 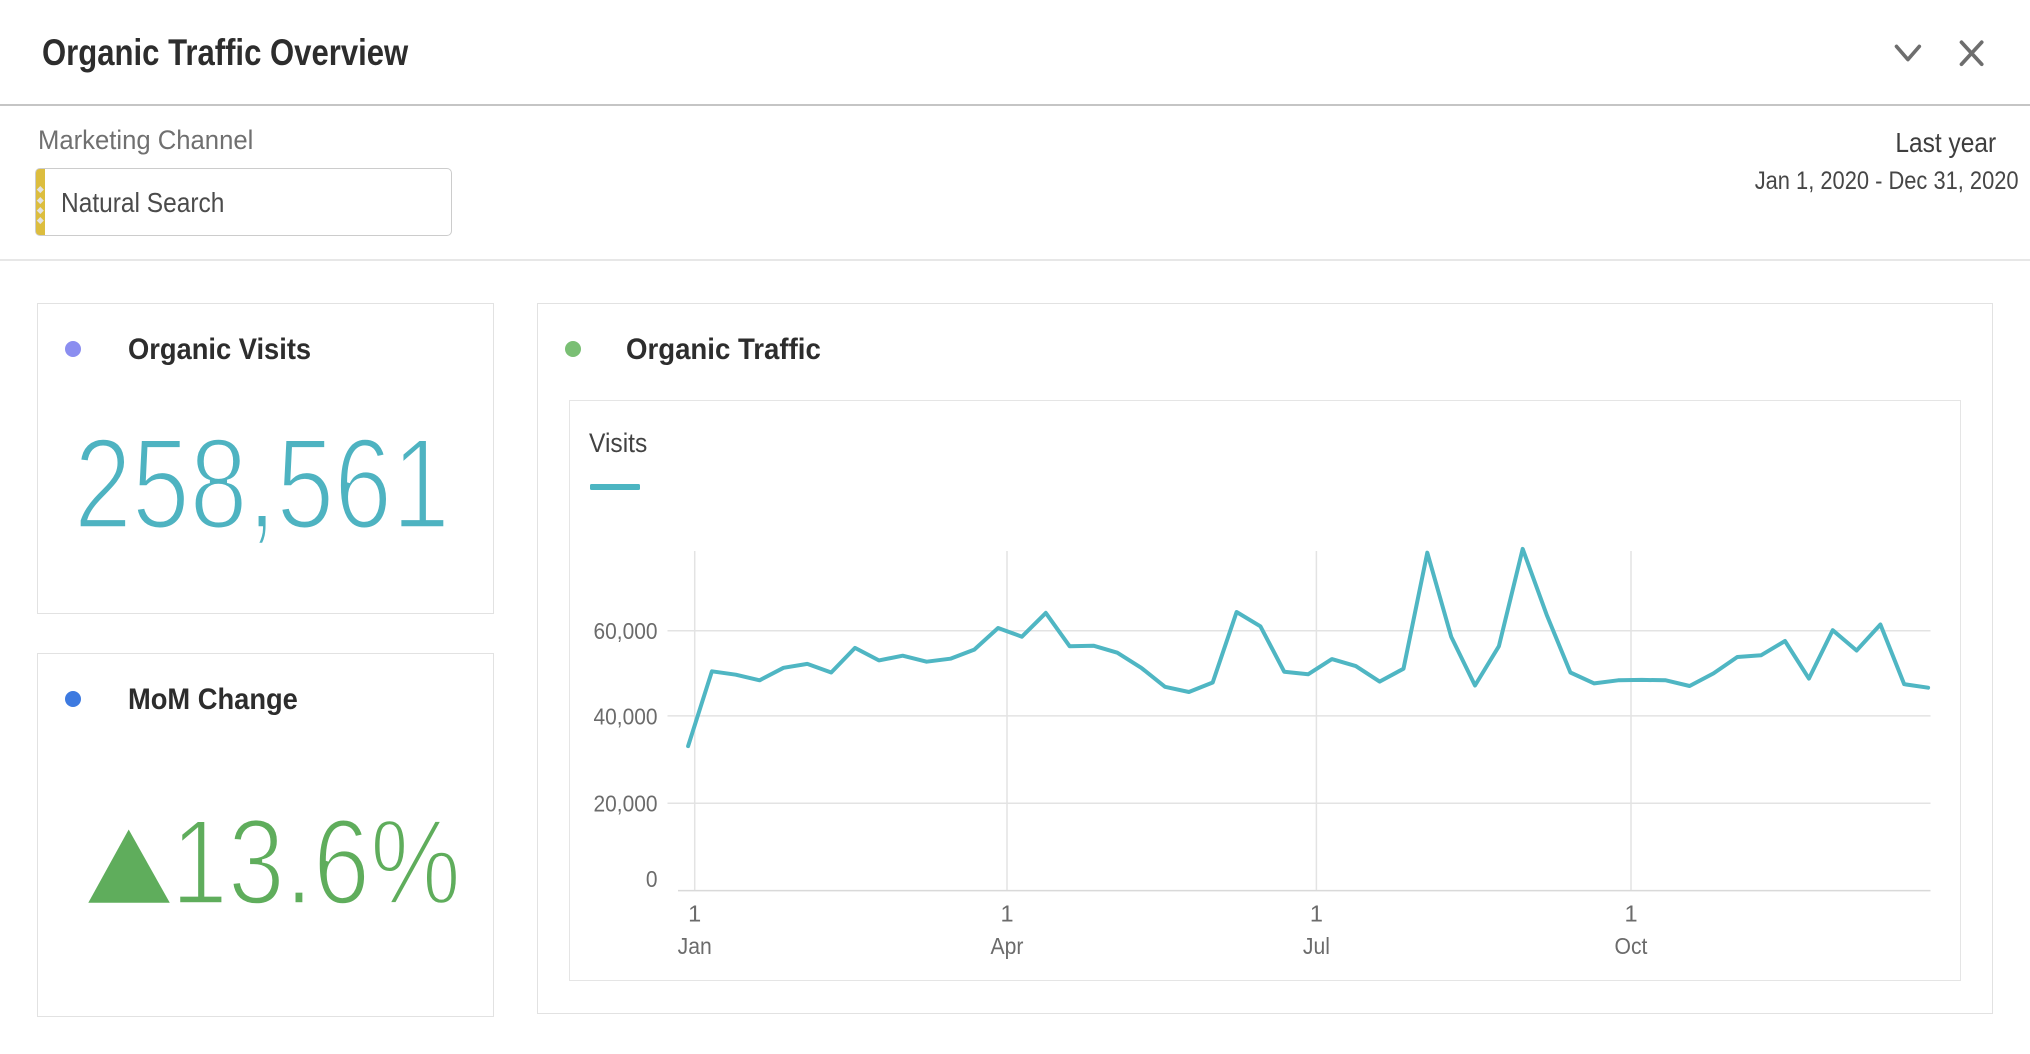 I want to click on svg-text: 0, so click(x=652, y=879).